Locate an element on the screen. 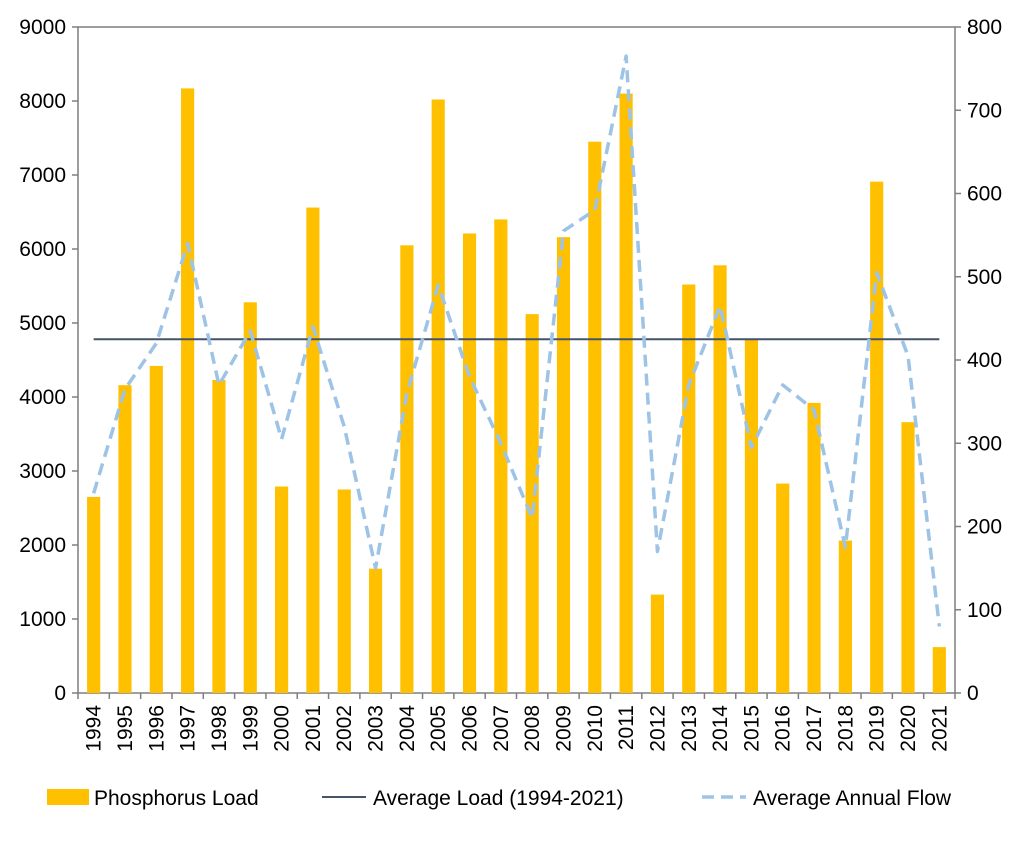  x-tick-label: 1998 is located at coordinates (219, 728).